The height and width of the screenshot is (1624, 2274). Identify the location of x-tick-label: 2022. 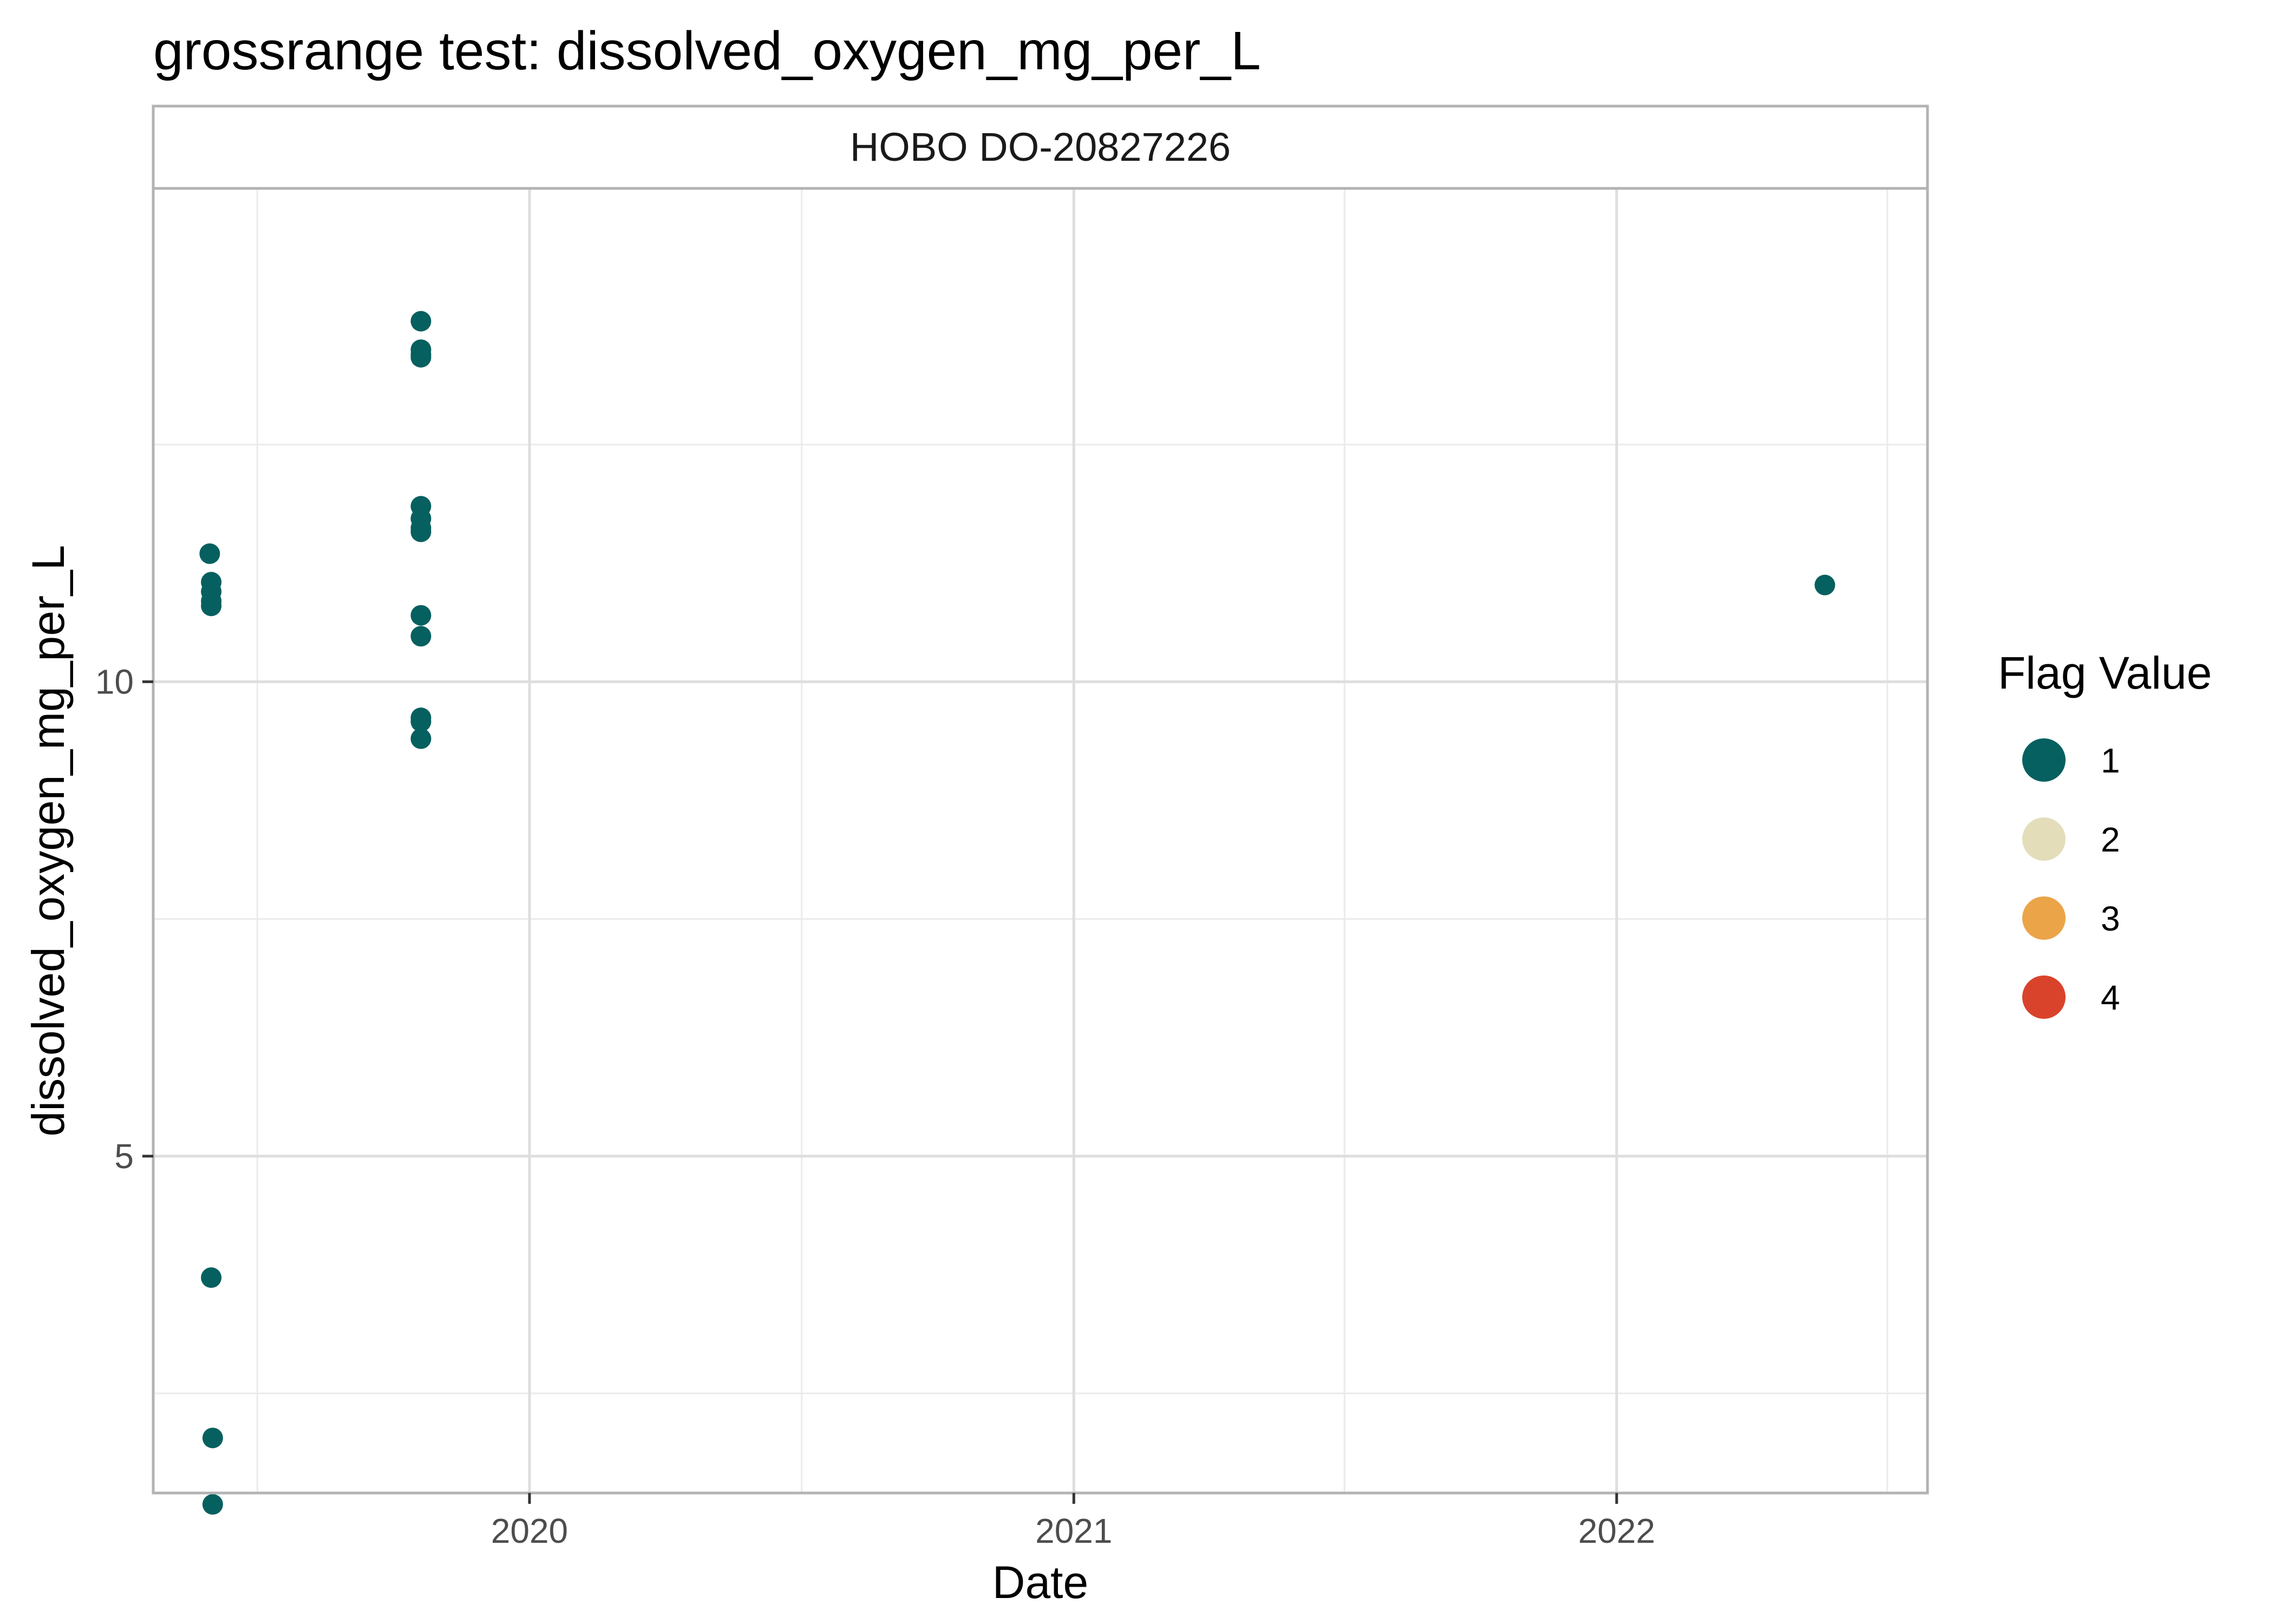
(1617, 1530).